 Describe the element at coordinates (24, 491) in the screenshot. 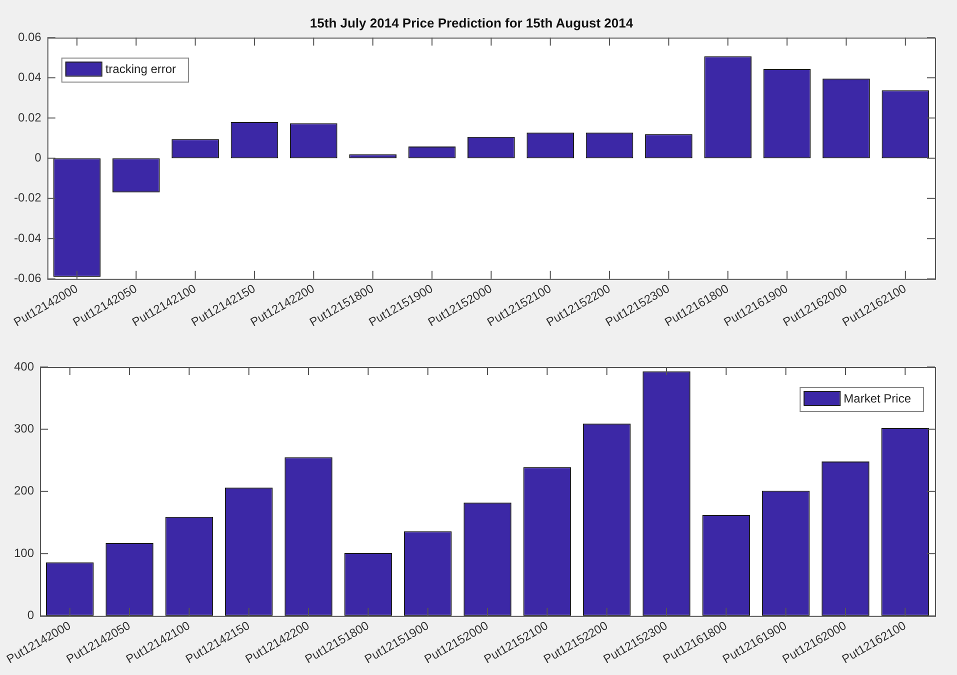

I see `y-tick-label: 200` at that location.